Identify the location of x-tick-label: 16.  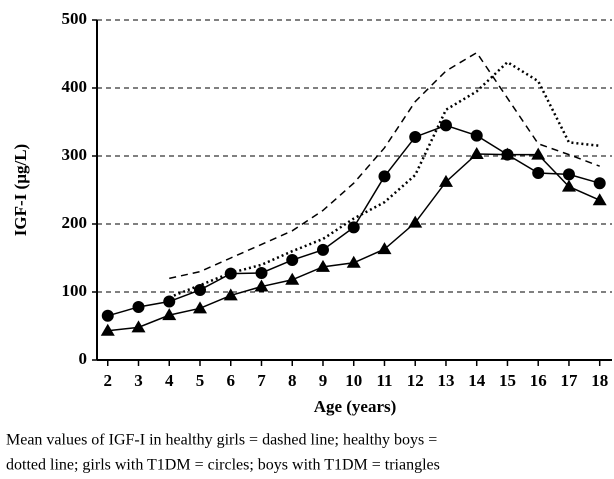
(538, 380).